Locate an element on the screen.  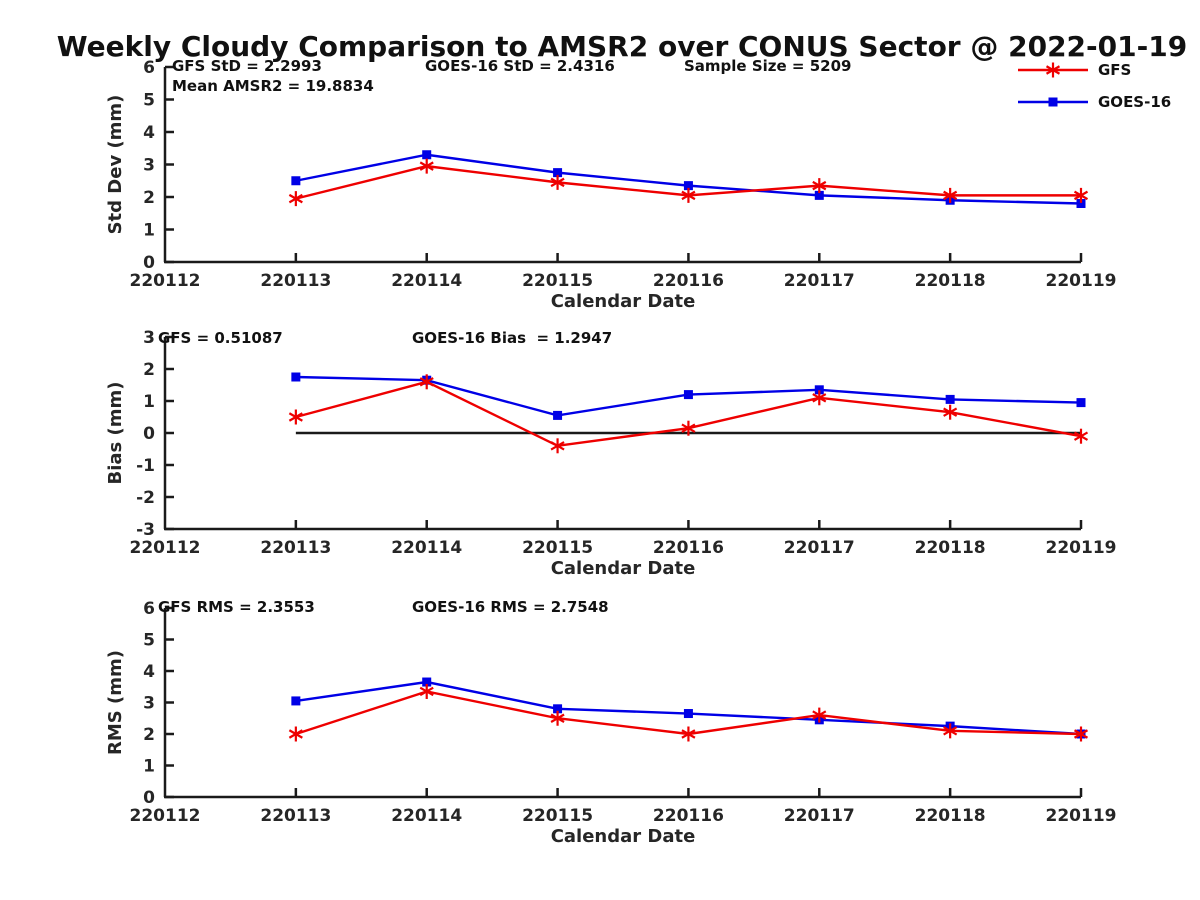
legend-label-gfs: GFS is located at coordinates (1115, 70).